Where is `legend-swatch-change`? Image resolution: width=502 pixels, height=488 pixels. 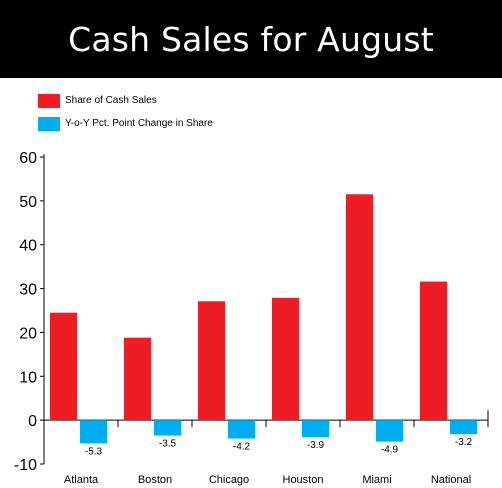 legend-swatch-change is located at coordinates (49, 123).